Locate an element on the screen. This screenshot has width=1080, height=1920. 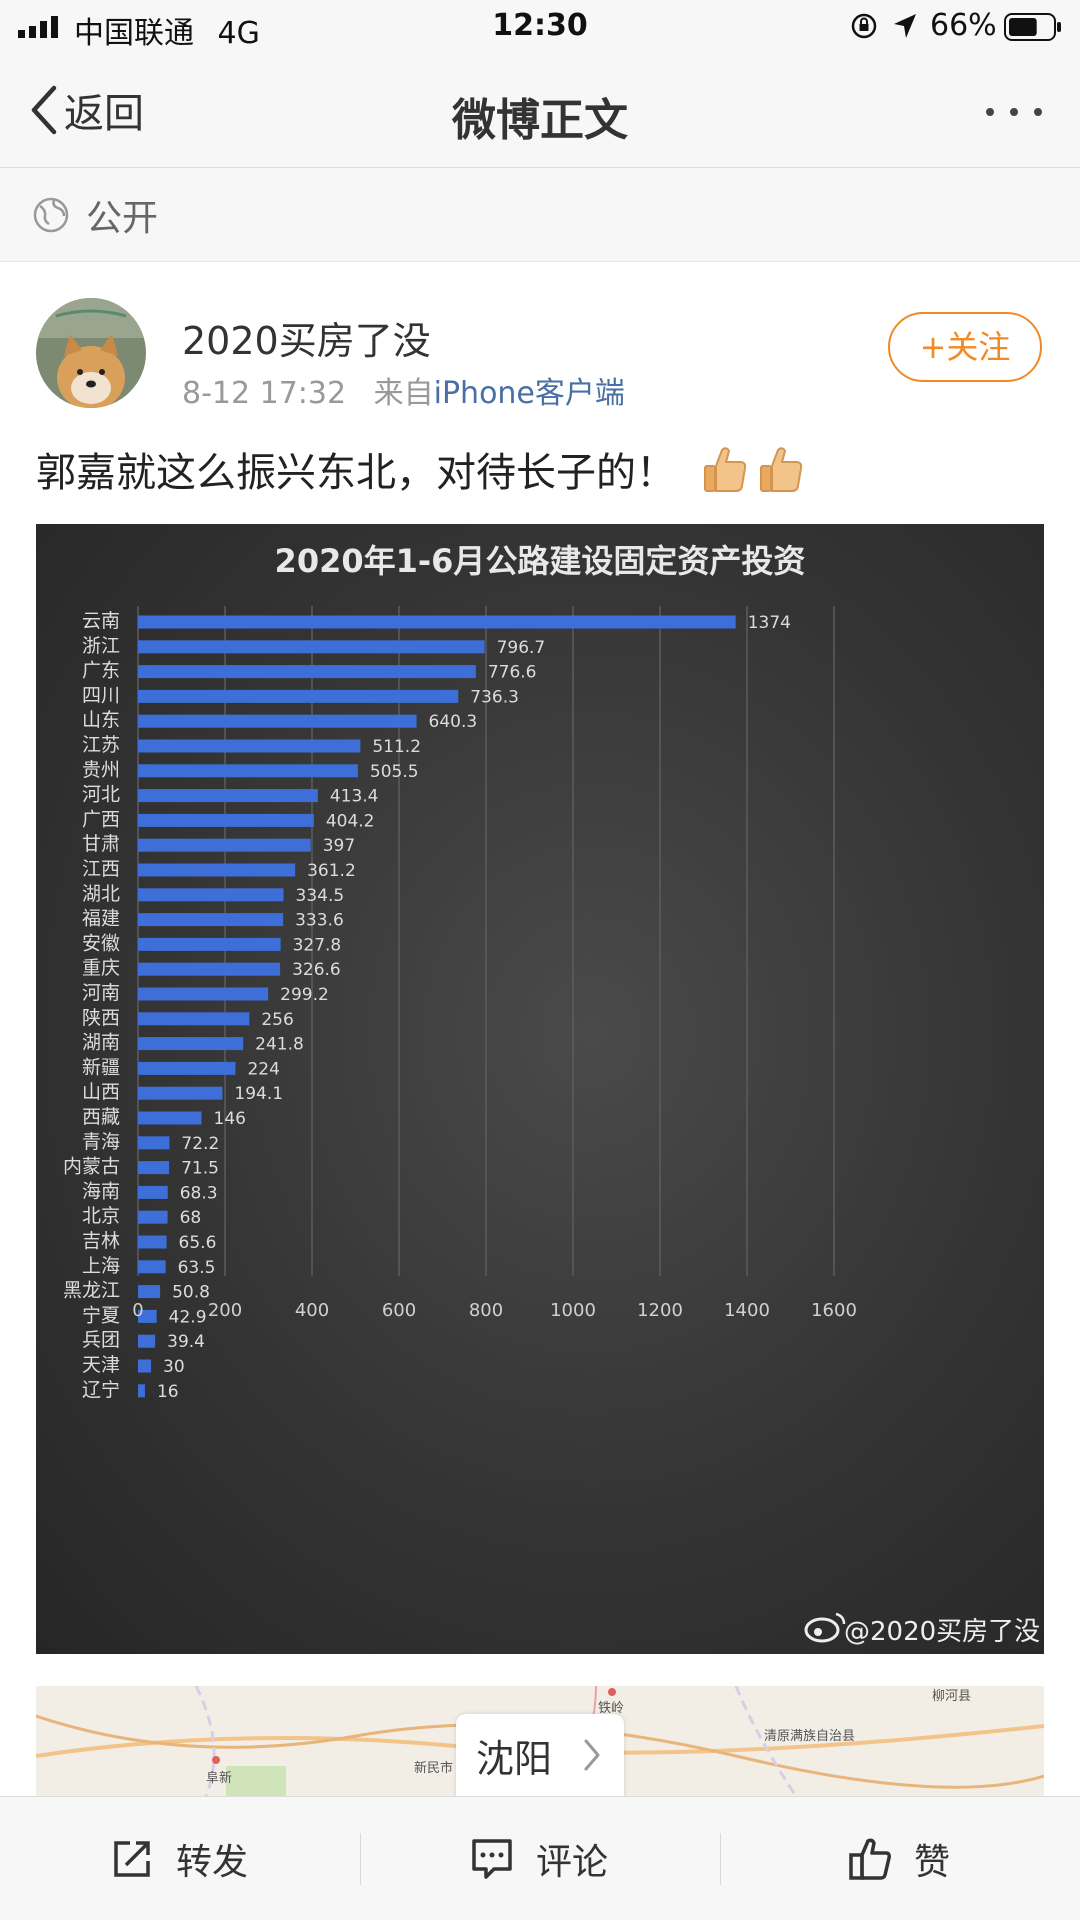
value-label: 327.8 is located at coordinates (317, 945).